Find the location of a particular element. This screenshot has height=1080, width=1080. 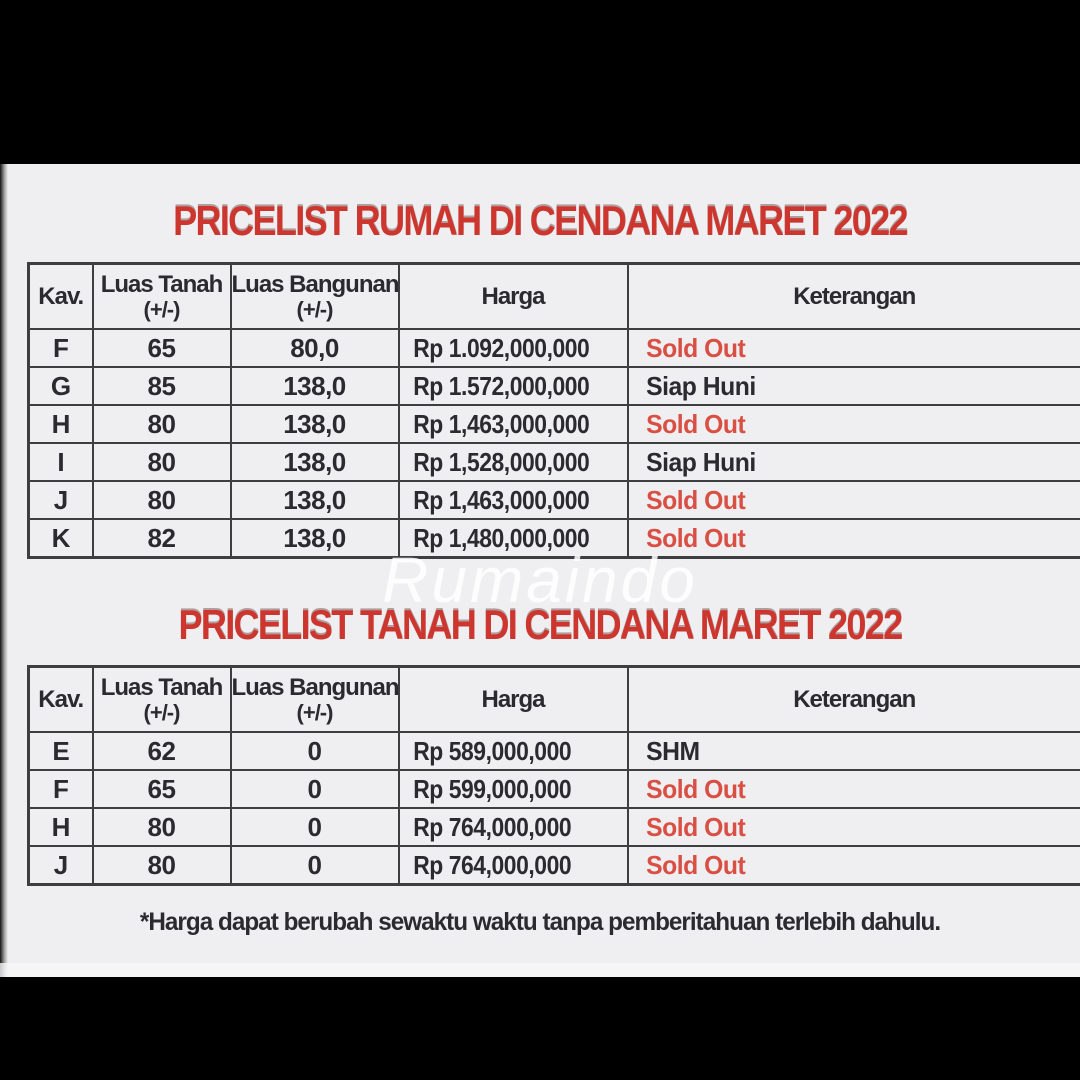

kav-cell: K is located at coordinates (60, 538).